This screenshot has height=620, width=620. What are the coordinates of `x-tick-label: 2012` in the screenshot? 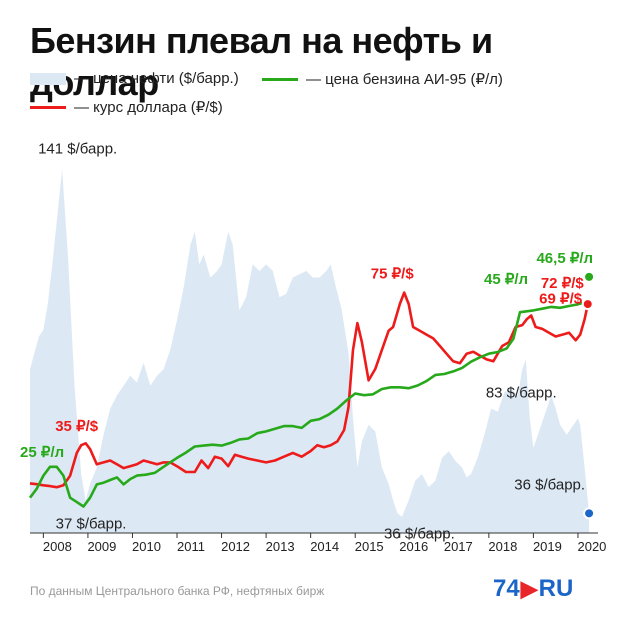 It's located at (235, 546).